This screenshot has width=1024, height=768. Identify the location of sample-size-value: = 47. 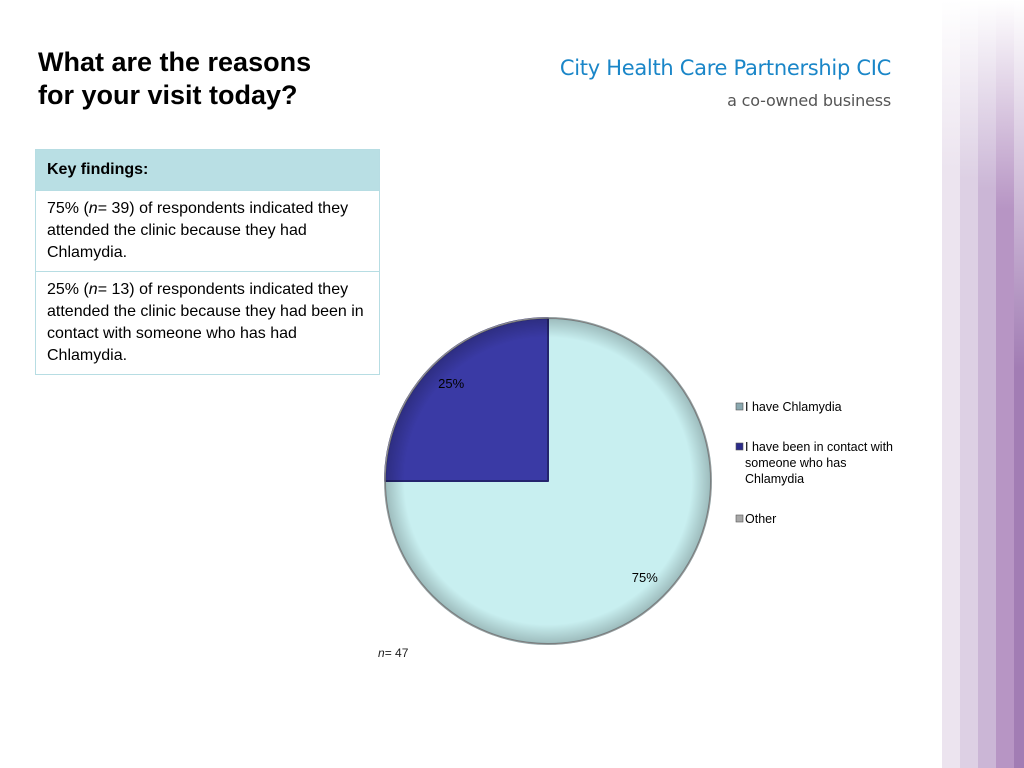
(397, 653).